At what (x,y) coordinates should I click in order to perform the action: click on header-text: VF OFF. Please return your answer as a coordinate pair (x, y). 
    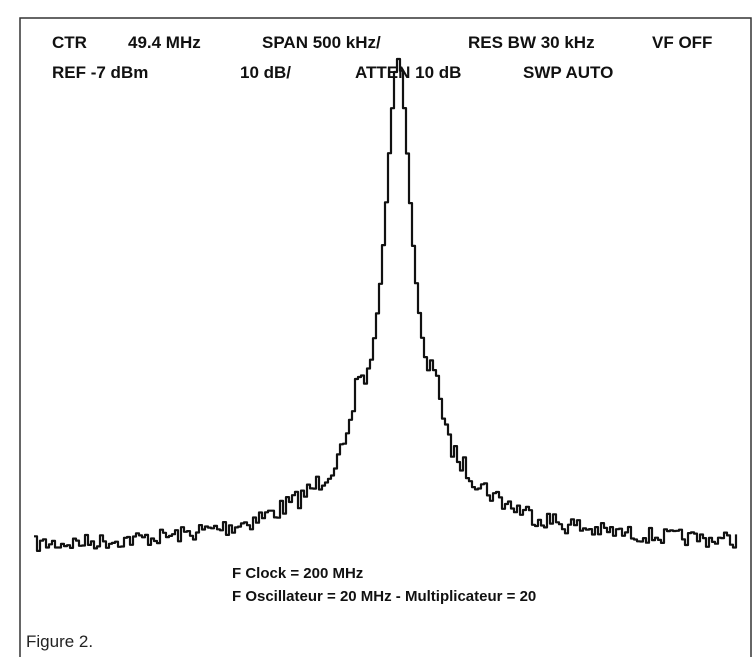
    Looking at the image, I should click on (682, 42).